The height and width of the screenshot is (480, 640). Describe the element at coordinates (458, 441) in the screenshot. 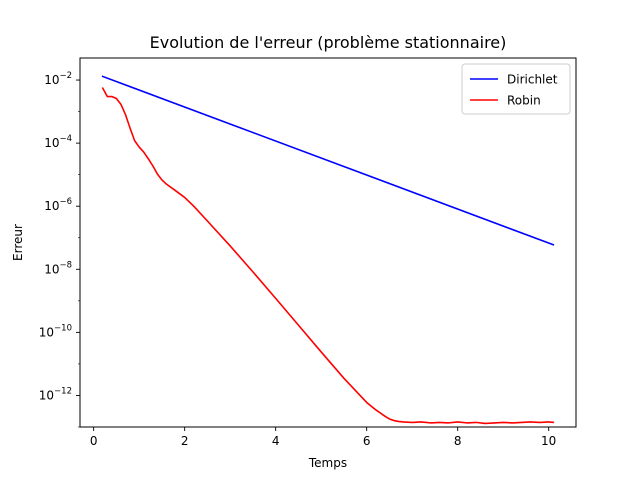

I see `x-tick-label: 8` at that location.